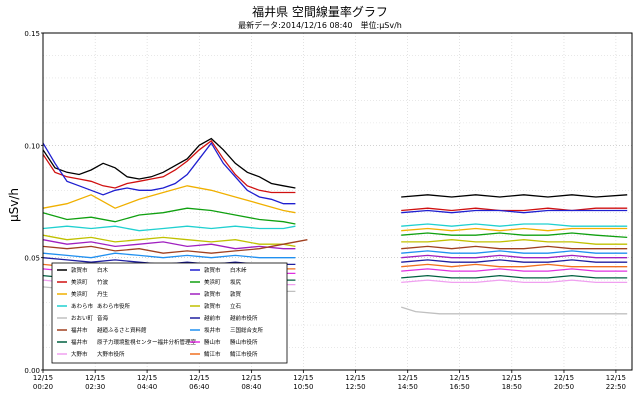  Describe the element at coordinates (212, 330) in the screenshot. I see `legend-city: 坂井市` at that location.